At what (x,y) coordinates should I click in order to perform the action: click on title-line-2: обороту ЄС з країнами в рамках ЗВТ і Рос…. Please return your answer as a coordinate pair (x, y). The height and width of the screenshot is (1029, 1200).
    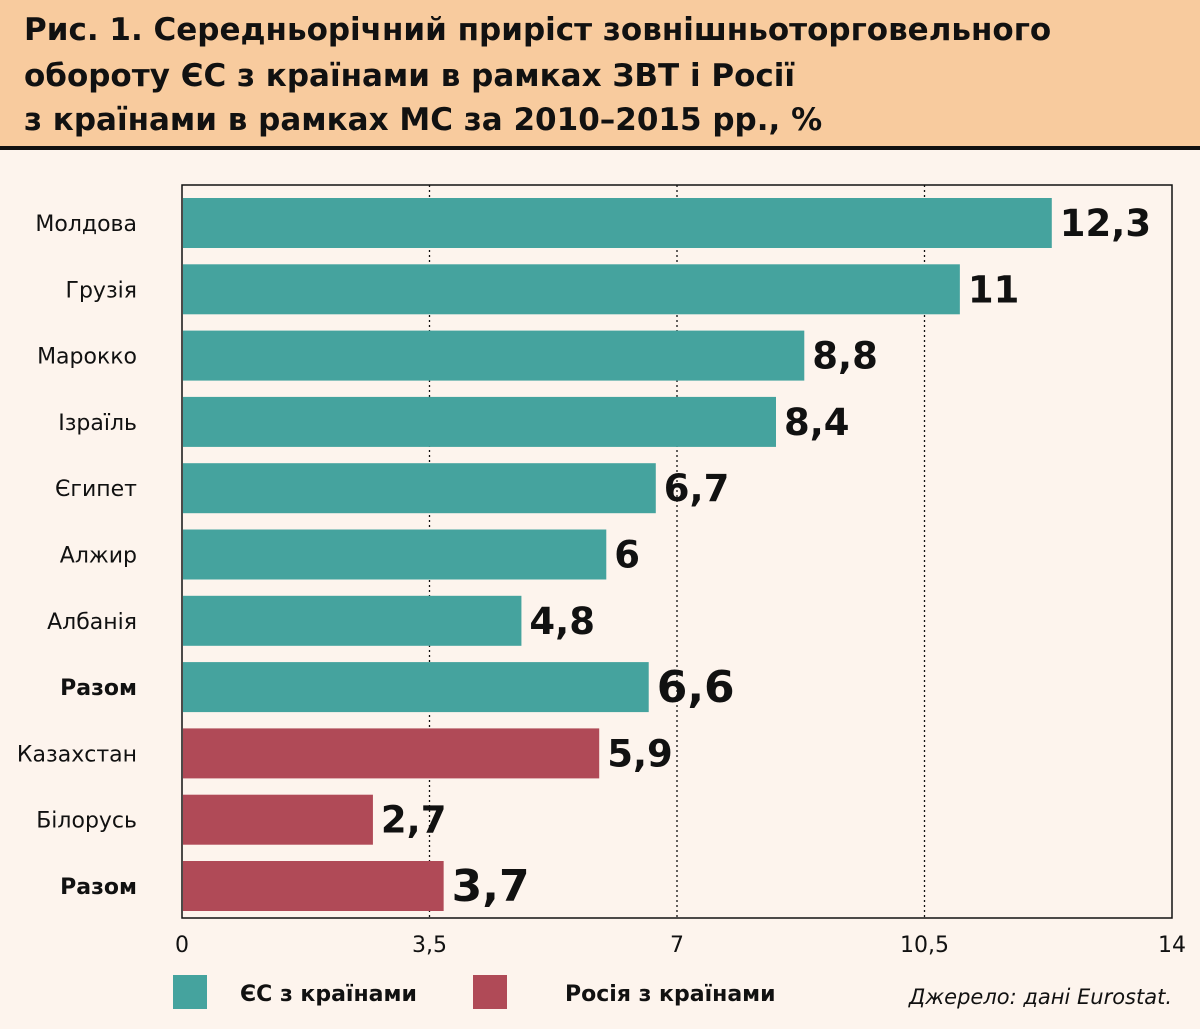
    Looking at the image, I should click on (410, 76).